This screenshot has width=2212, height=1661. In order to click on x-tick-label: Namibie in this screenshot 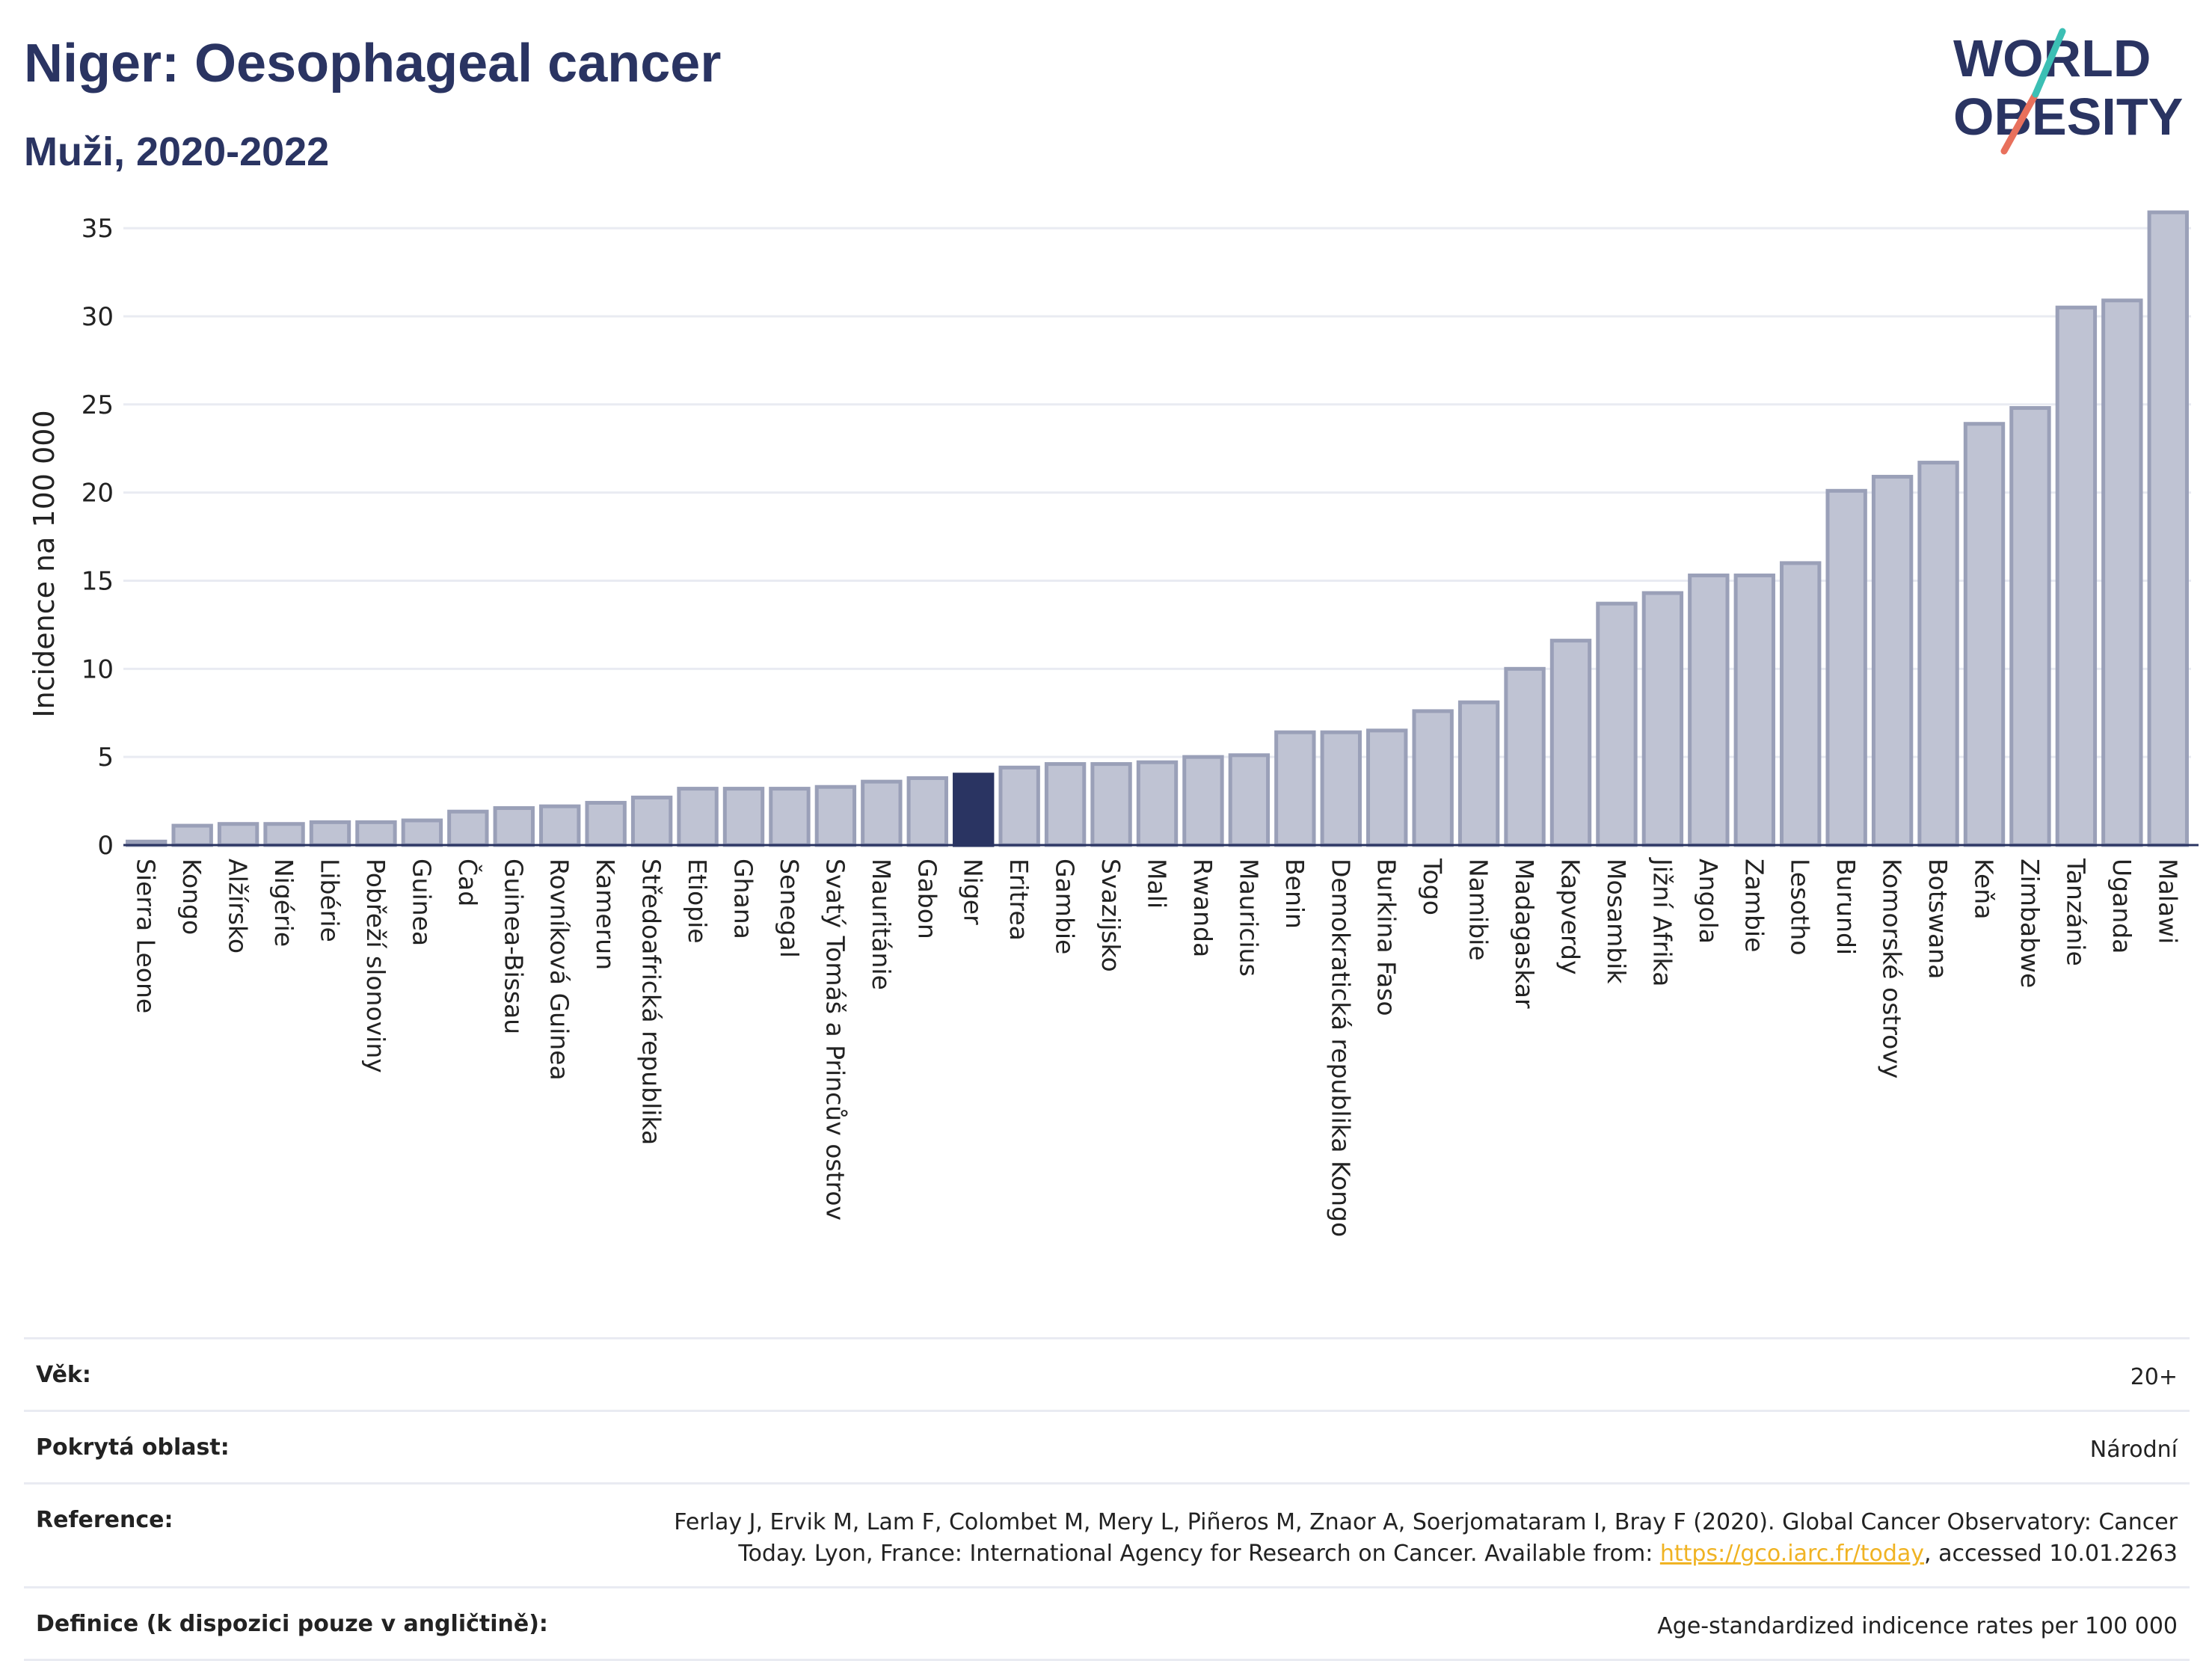, I will do `click(1478, 910)`.